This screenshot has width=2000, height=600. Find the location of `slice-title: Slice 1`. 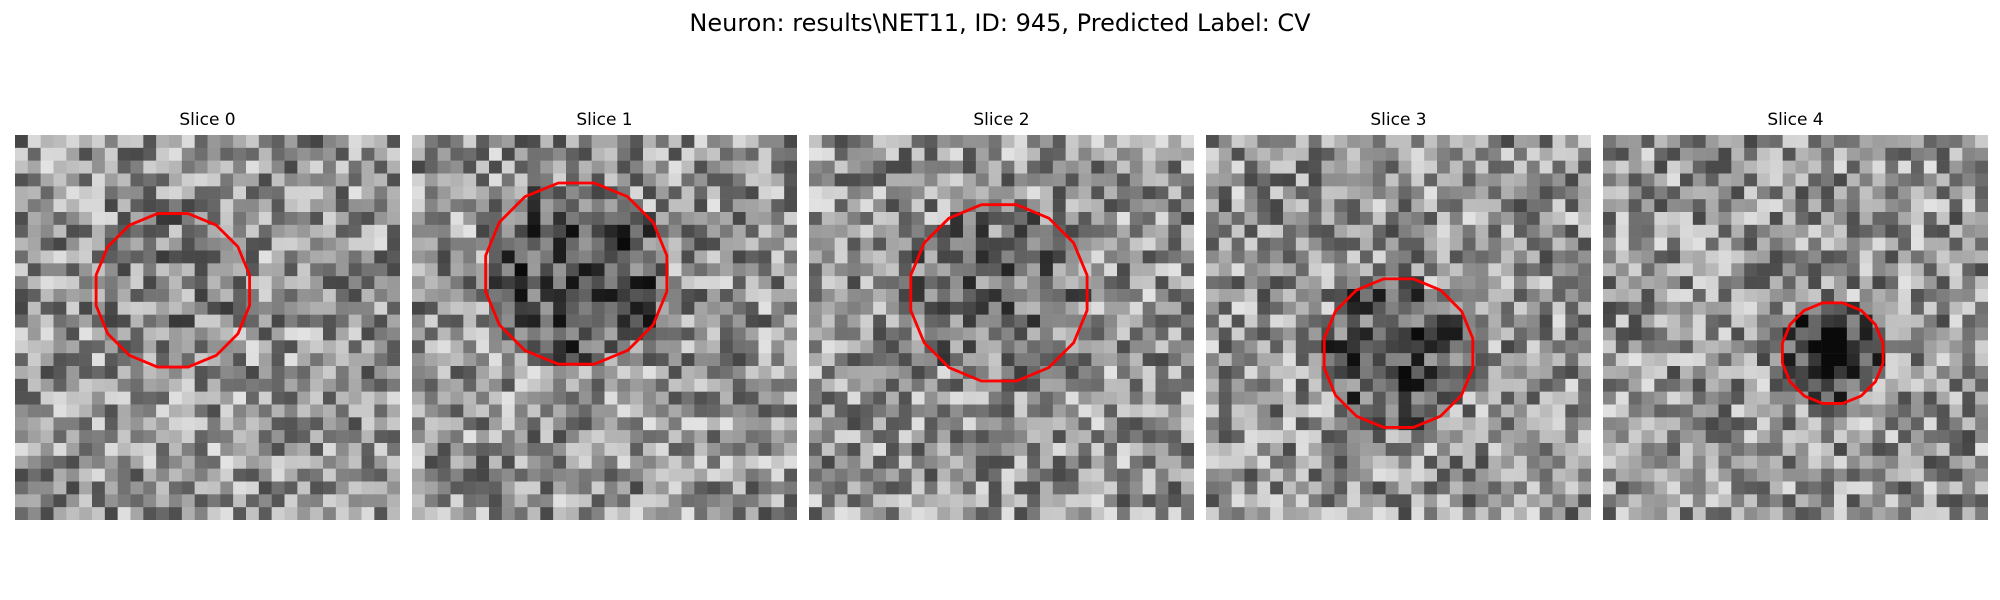

slice-title: Slice 1 is located at coordinates (604, 120).